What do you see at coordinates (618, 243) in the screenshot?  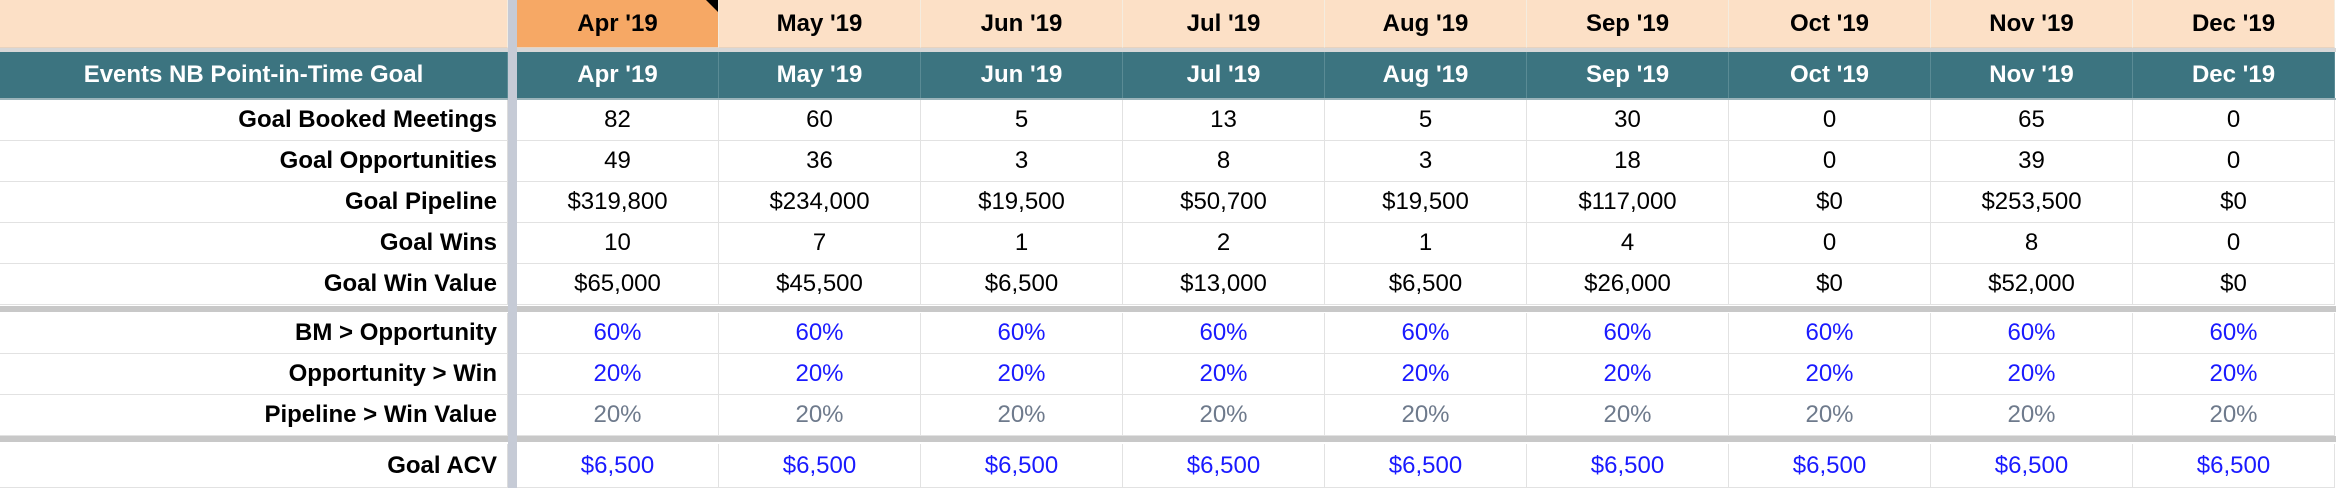 I see `table-cell: 10` at bounding box center [618, 243].